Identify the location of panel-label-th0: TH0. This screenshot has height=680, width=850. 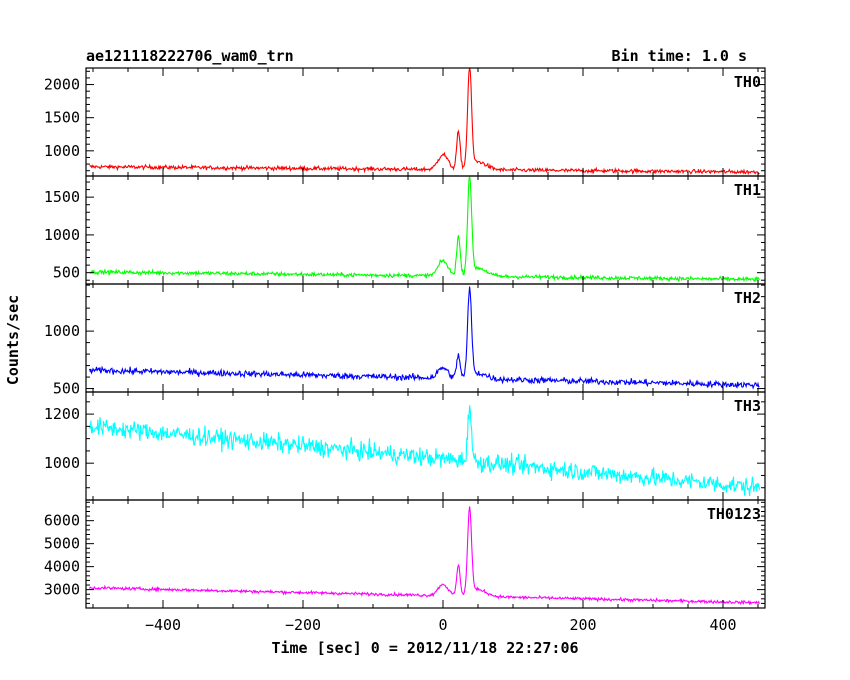
(747, 82).